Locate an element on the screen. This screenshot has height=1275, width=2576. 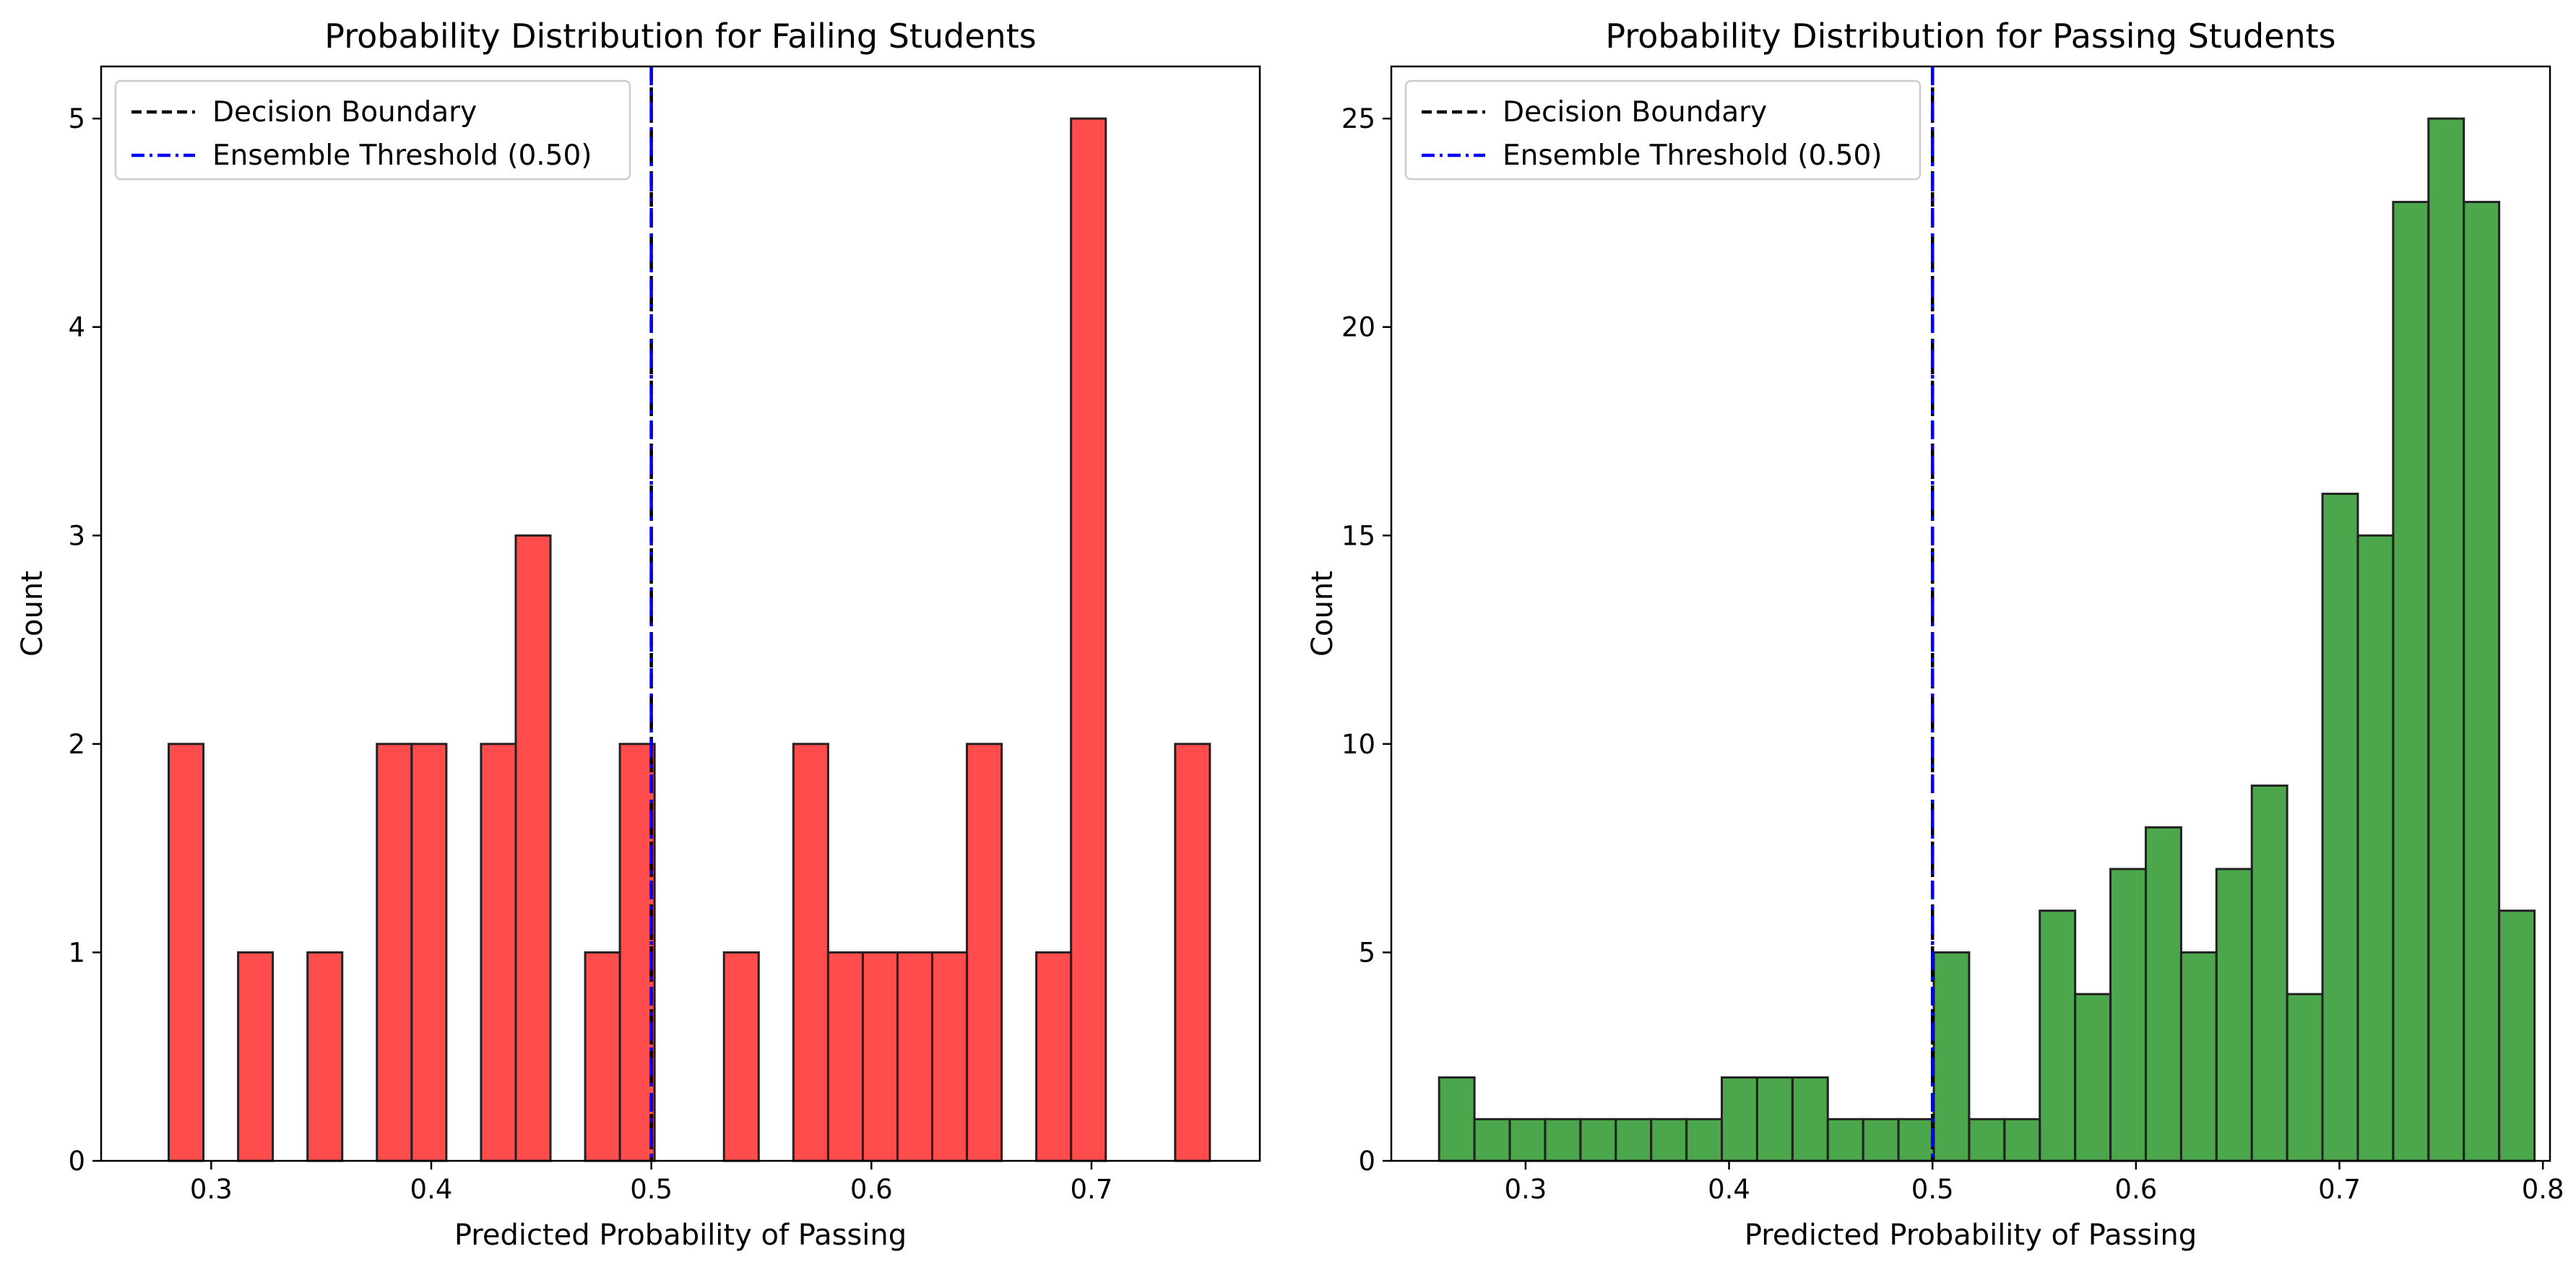
y-tick-label: 25 is located at coordinates (1358, 118).